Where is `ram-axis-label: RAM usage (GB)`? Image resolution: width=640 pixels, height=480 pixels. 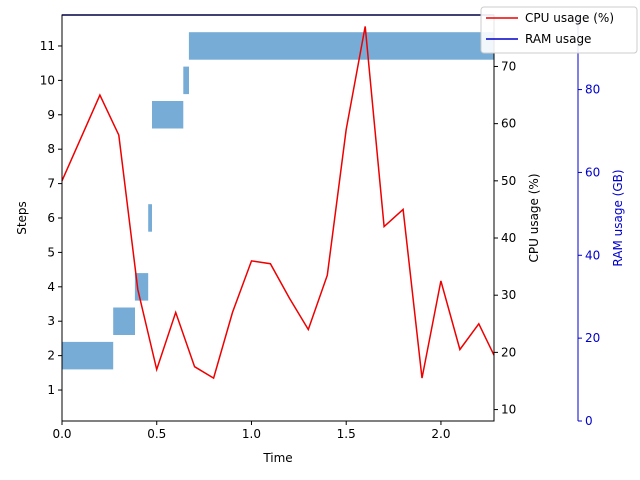
ram-axis-label: RAM usage (GB) is located at coordinates (618, 217).